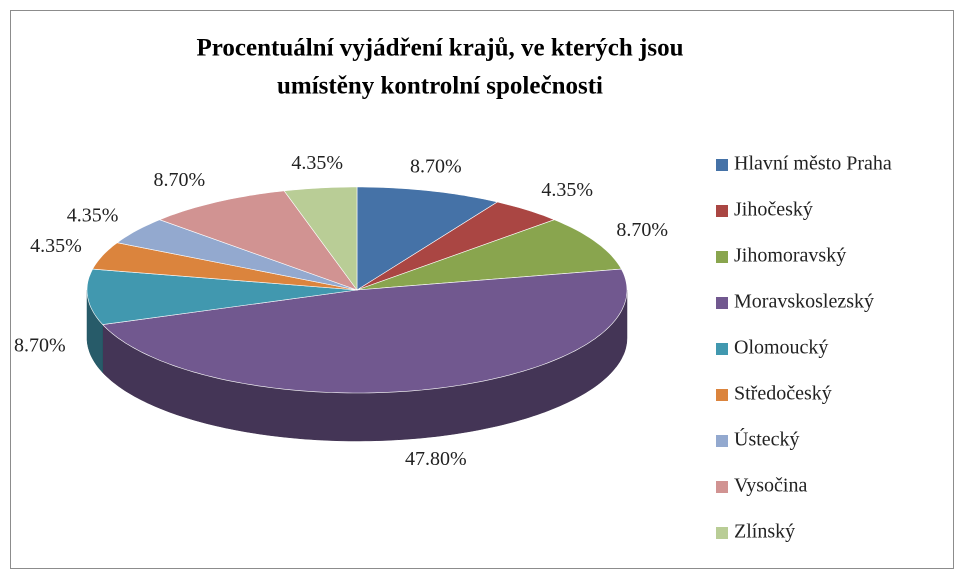 The width and height of the screenshot is (965, 580). What do you see at coordinates (770, 486) in the screenshot?
I see `legend-label: Vysočina` at bounding box center [770, 486].